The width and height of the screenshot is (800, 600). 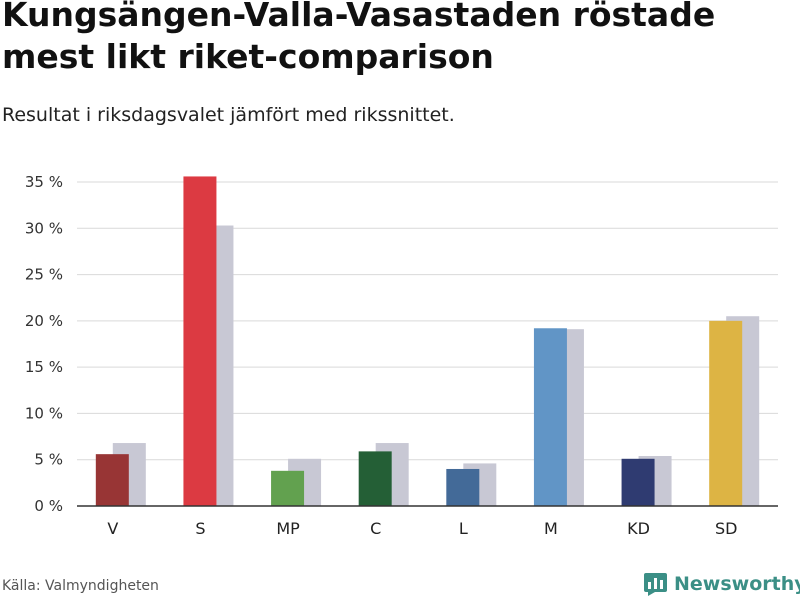 I want to click on newsworthy-logo: Newsworthy, so click(x=722, y=584).